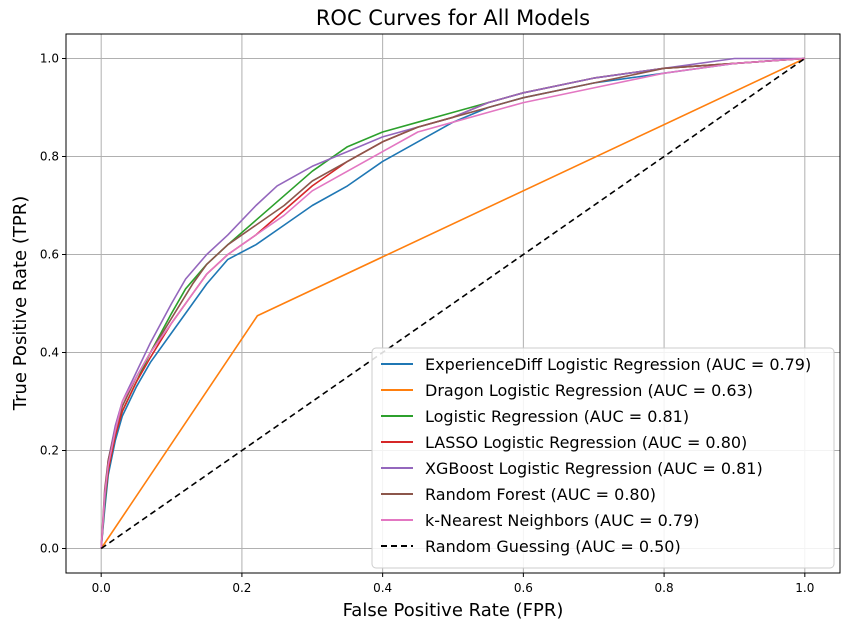  What do you see at coordinates (49, 59) in the screenshot?
I see `y-tick-label: 1.0` at bounding box center [49, 59].